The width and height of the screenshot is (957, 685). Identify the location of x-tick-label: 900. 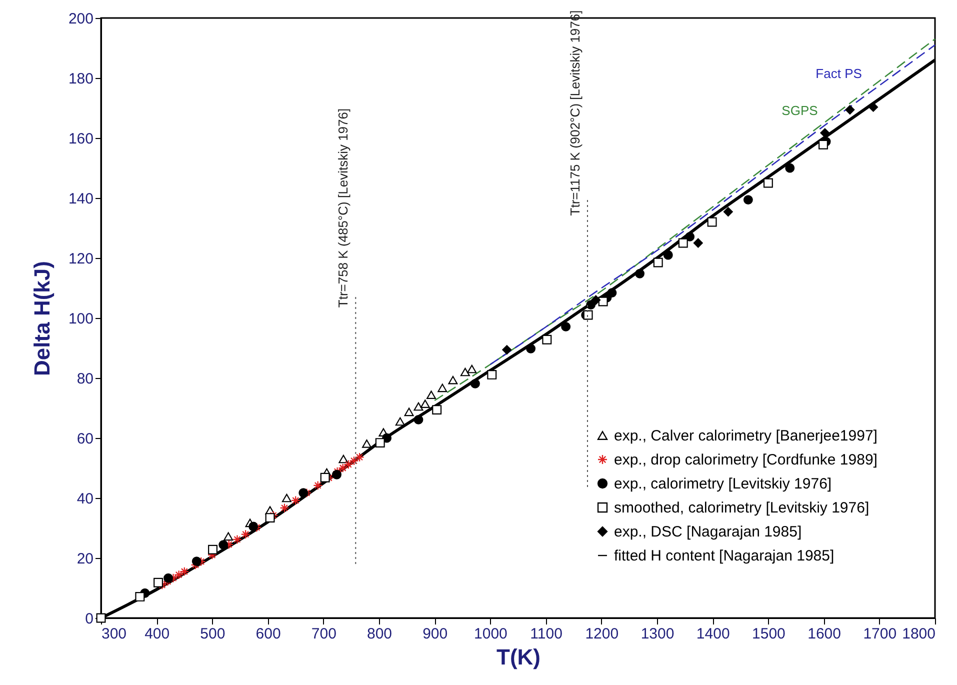
(435, 634).